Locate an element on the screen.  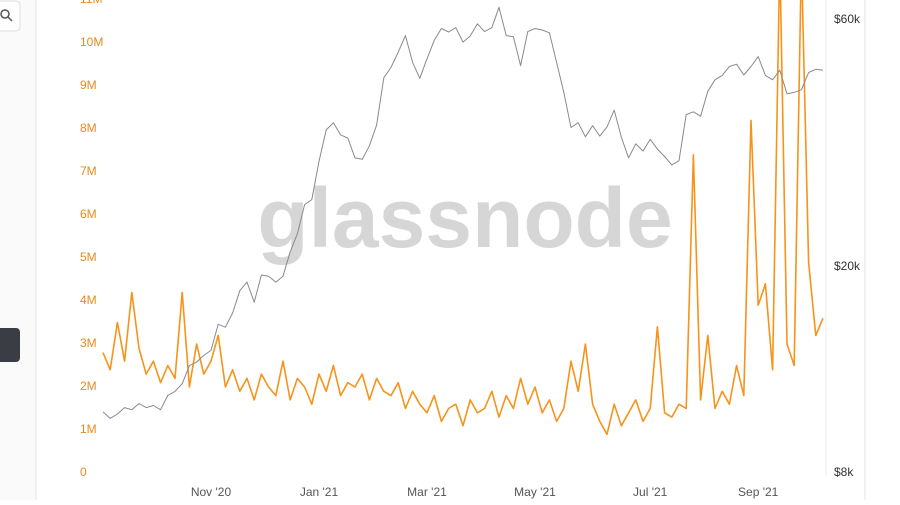
search-icon is located at coordinates (5, 14).